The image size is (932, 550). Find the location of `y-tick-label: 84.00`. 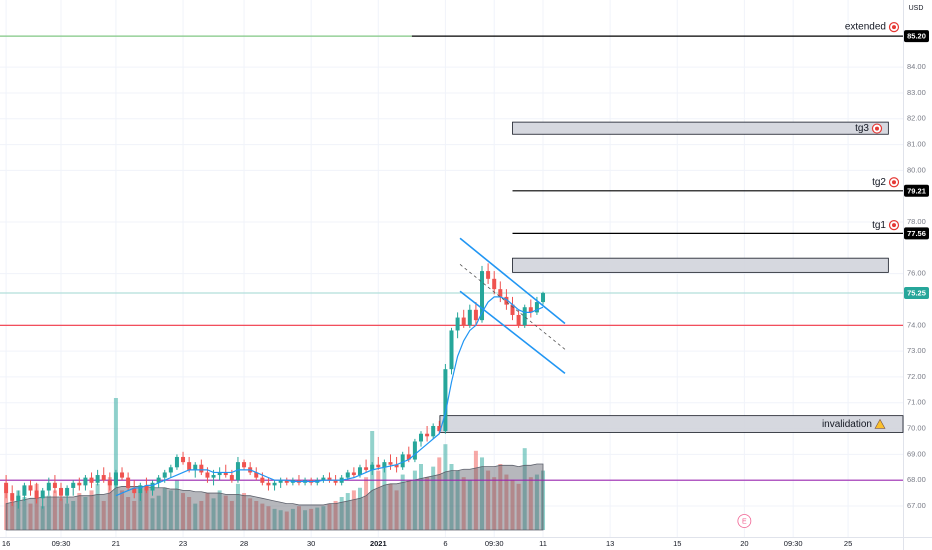

y-tick-label: 84.00 is located at coordinates (916, 66).